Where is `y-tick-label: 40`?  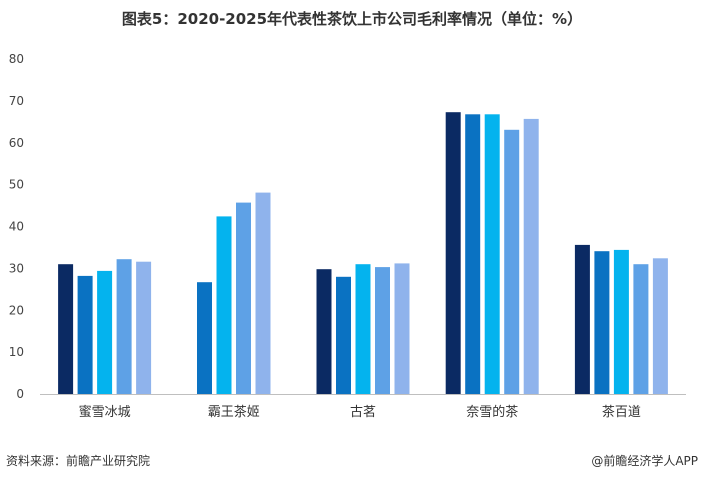
y-tick-label: 40 is located at coordinates (16, 227).